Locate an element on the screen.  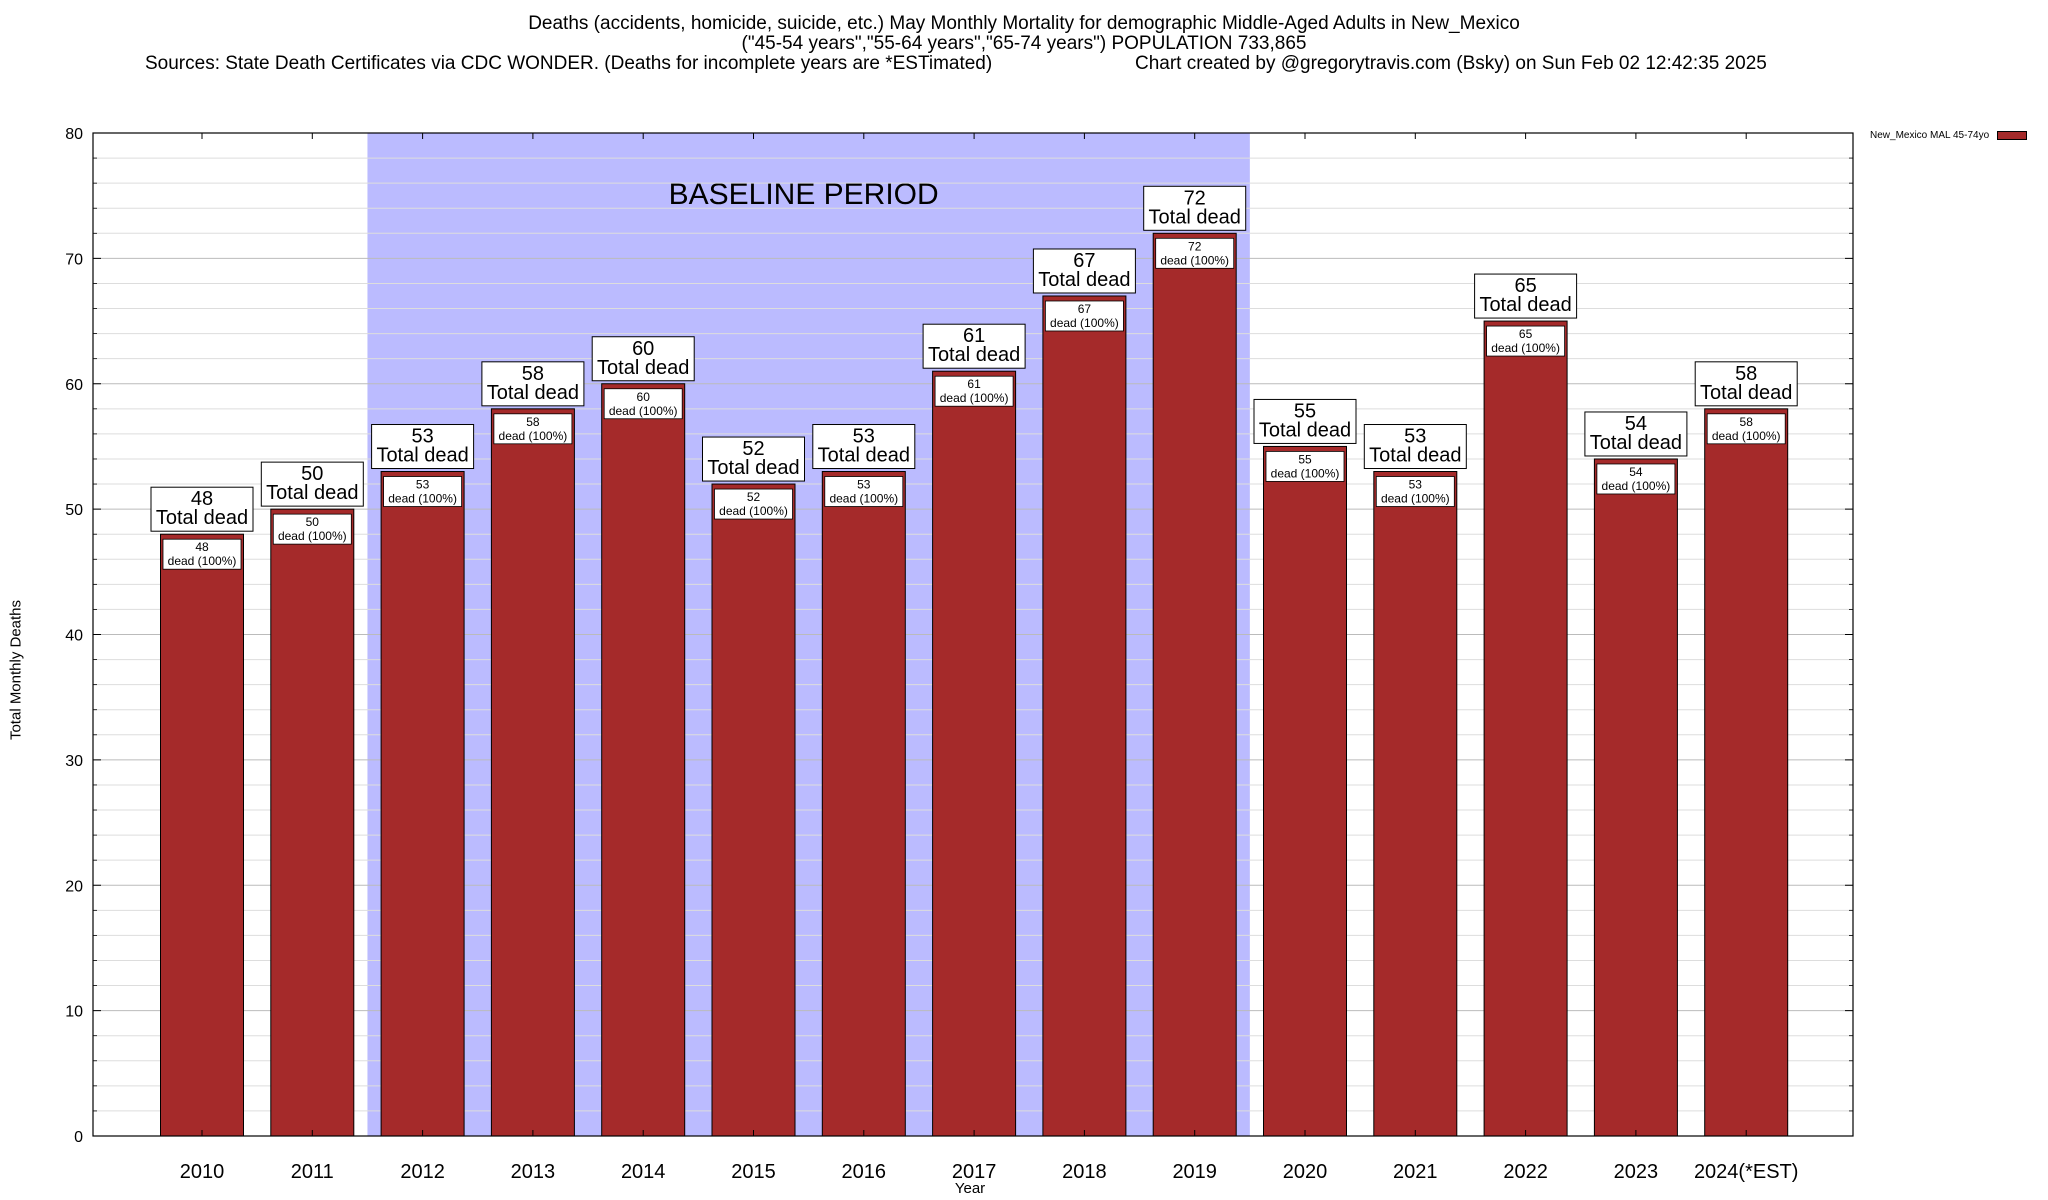
inner-value-label: 55 is located at coordinates (1305, 459).